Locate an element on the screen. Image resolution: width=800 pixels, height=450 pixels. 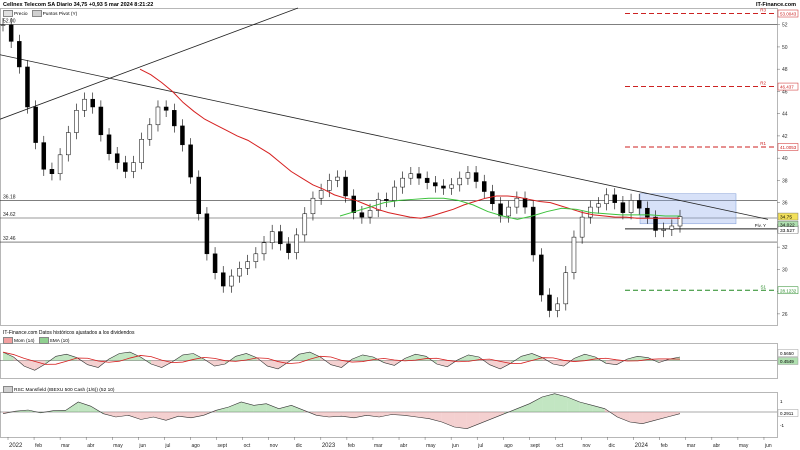
legend-item-pivots: Puntos Pivot (Y) is located at coordinates (54, 13).